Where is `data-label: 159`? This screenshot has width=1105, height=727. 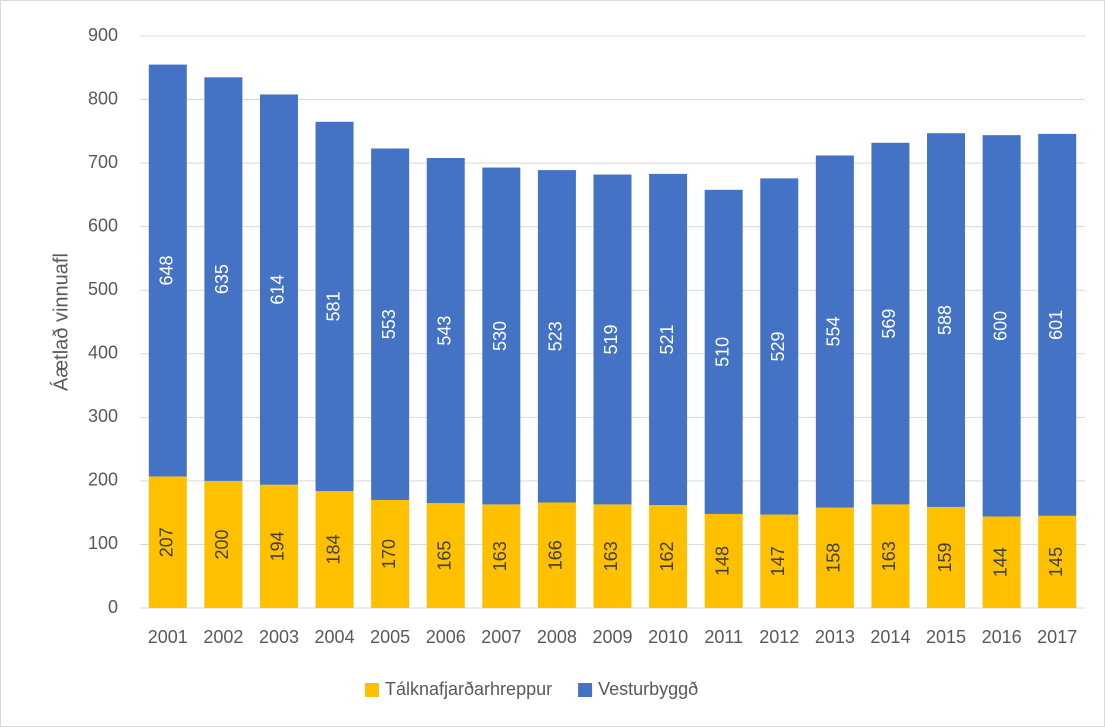 data-label: 159 is located at coordinates (945, 557).